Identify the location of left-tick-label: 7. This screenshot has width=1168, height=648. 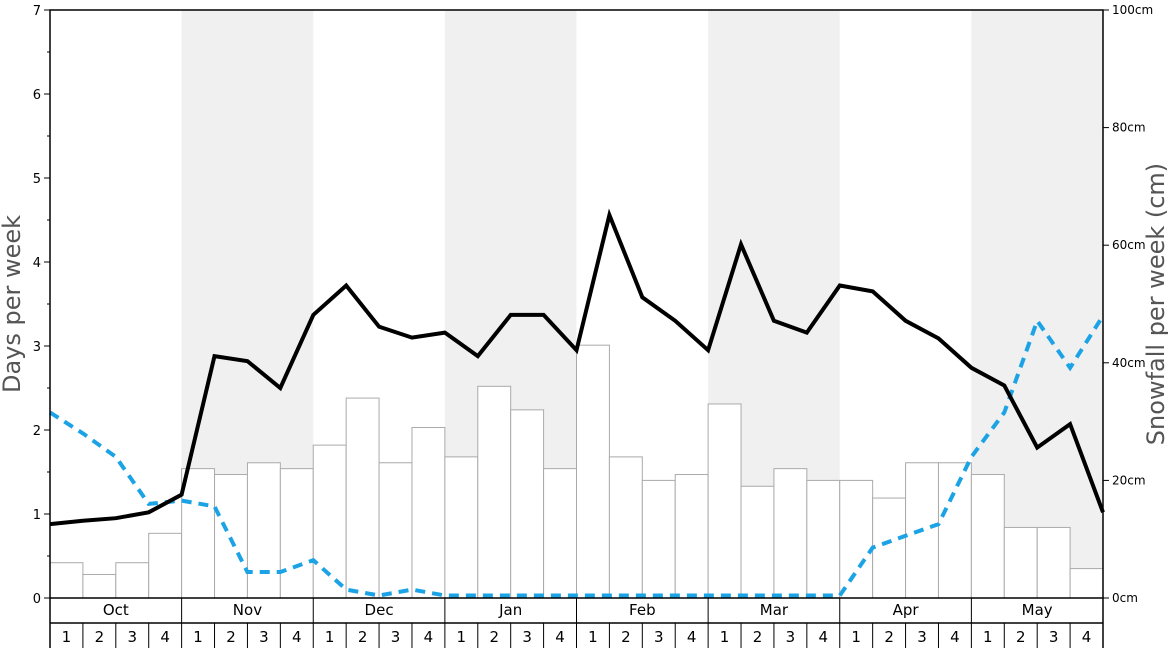
(37, 11).